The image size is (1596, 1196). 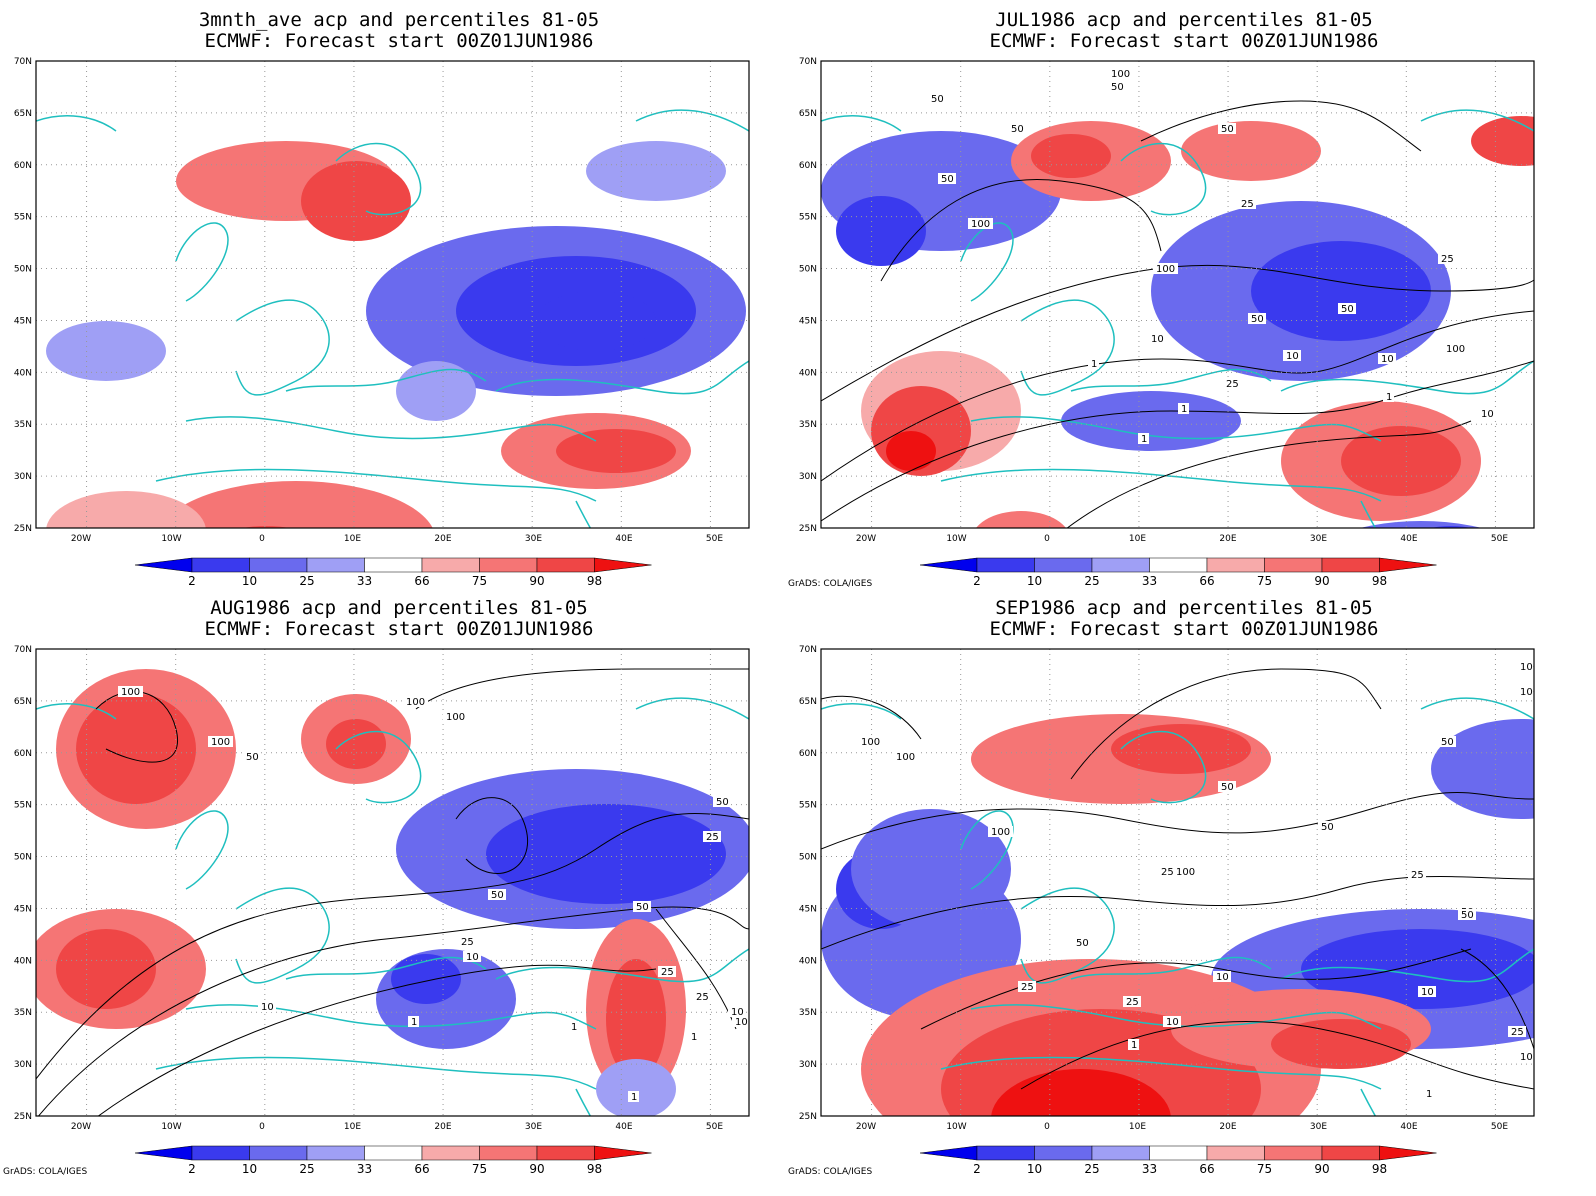 I want to click on y-tick-label: 65N, so click(x=808, y=702).